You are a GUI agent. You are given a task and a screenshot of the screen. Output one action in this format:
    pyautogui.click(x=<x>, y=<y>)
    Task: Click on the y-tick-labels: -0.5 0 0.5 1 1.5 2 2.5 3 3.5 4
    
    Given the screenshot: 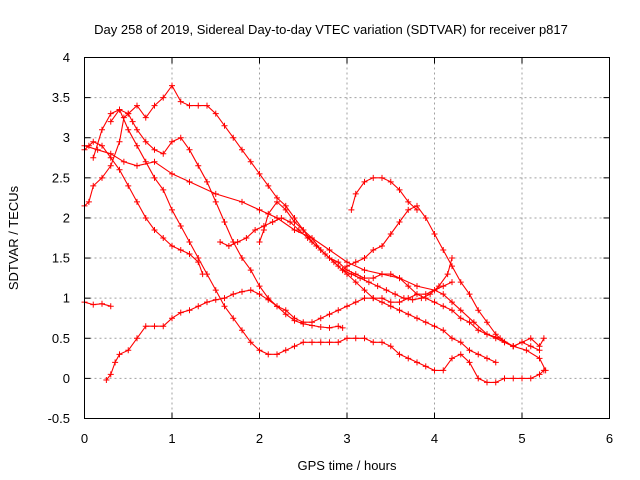 What is the action you would take?
    pyautogui.click(x=59, y=238)
    